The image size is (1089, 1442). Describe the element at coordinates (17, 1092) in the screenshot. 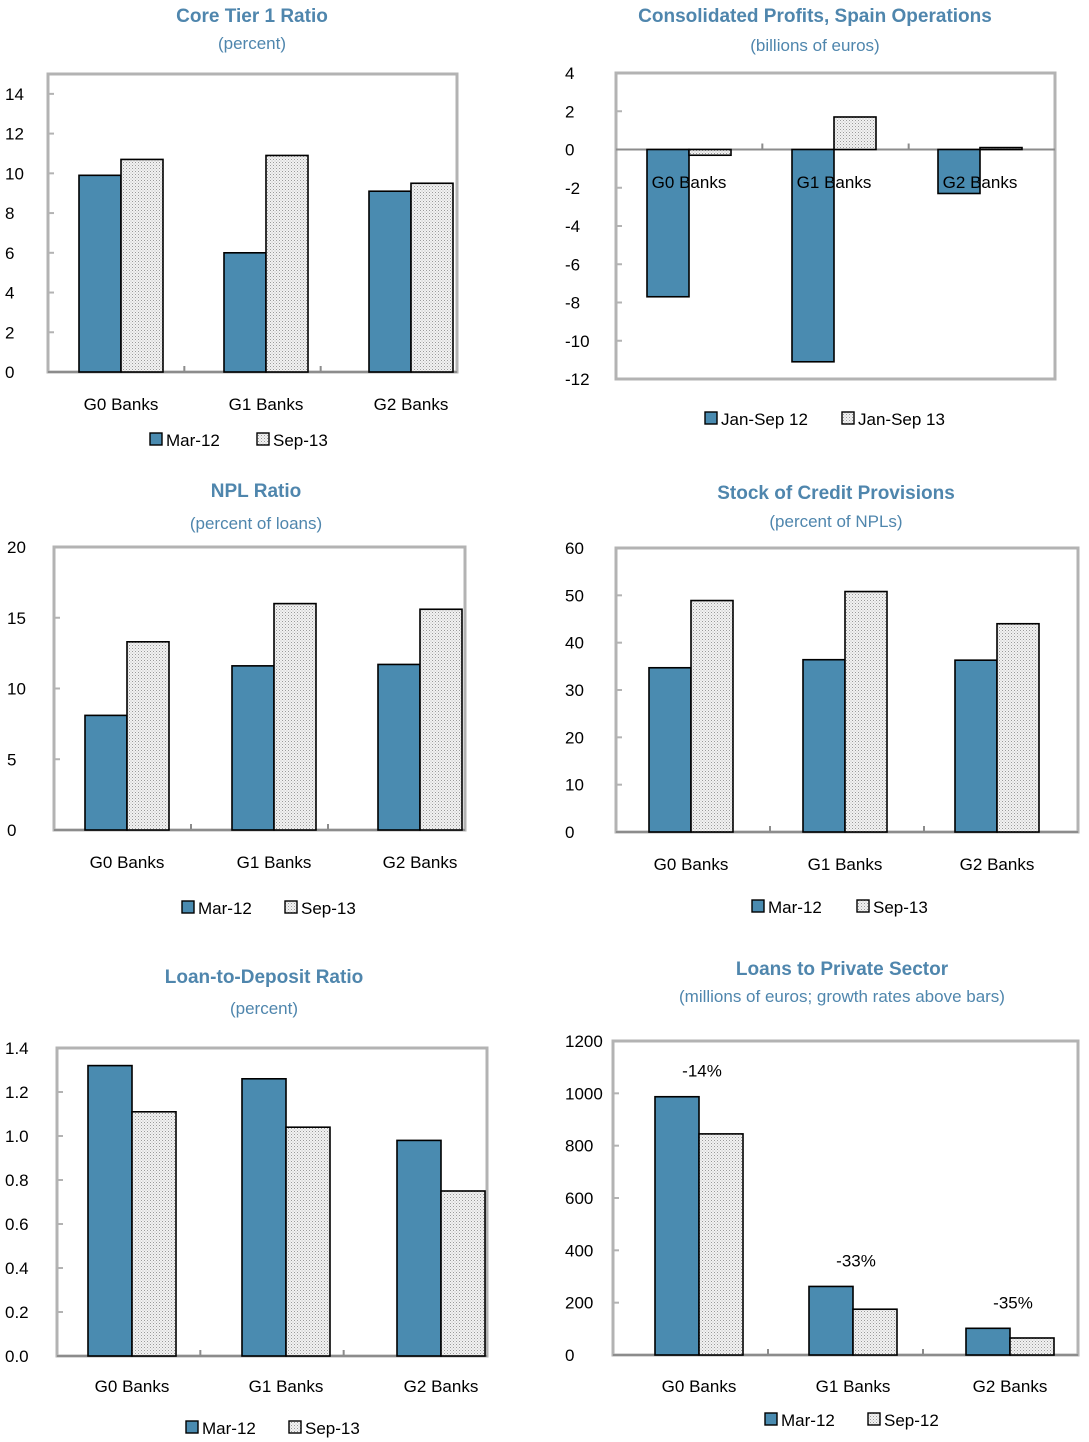

I see `y-tick-label: 1.2` at that location.